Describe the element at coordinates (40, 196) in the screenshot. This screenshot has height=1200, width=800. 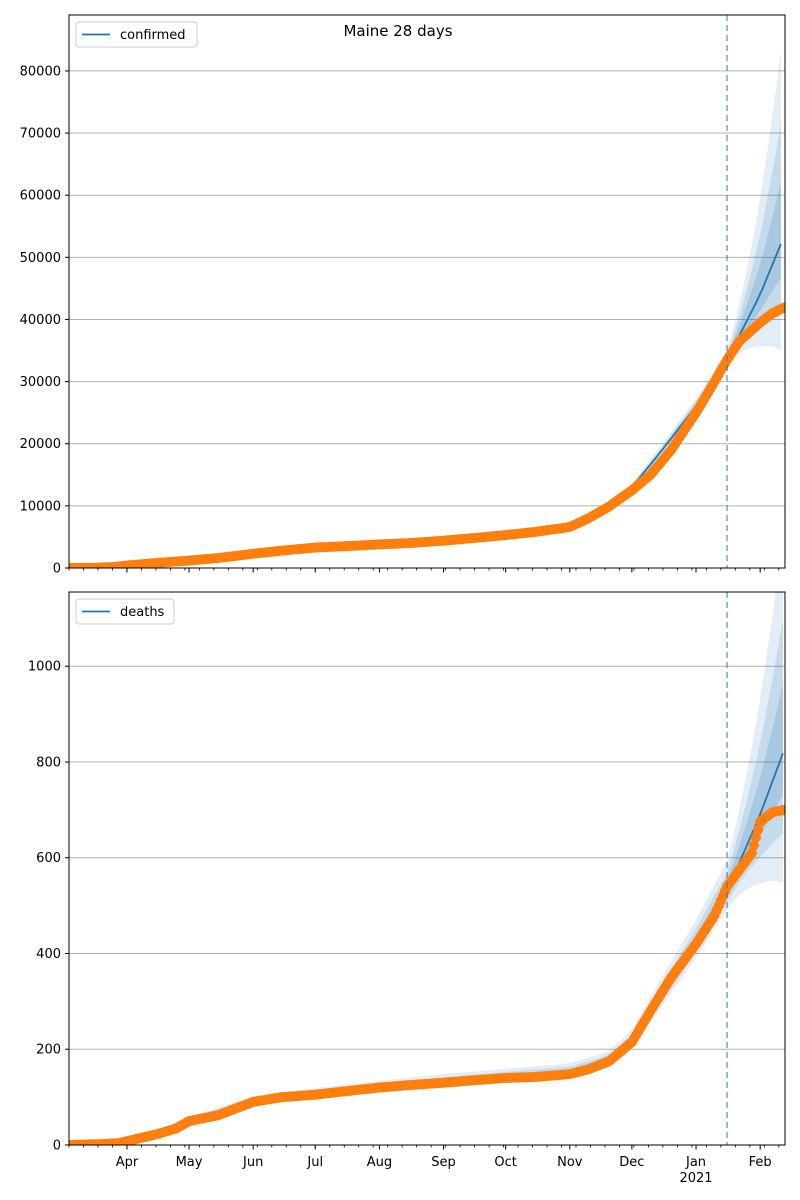
I see `y-tick-label: 60000` at that location.